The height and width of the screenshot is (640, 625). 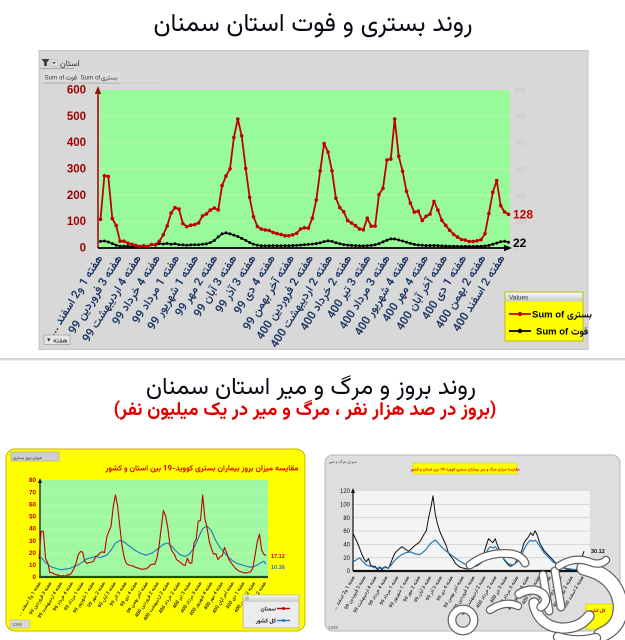 What do you see at coordinates (278, 568) in the screenshot?
I see `svg-text: 10.36` at bounding box center [278, 568].